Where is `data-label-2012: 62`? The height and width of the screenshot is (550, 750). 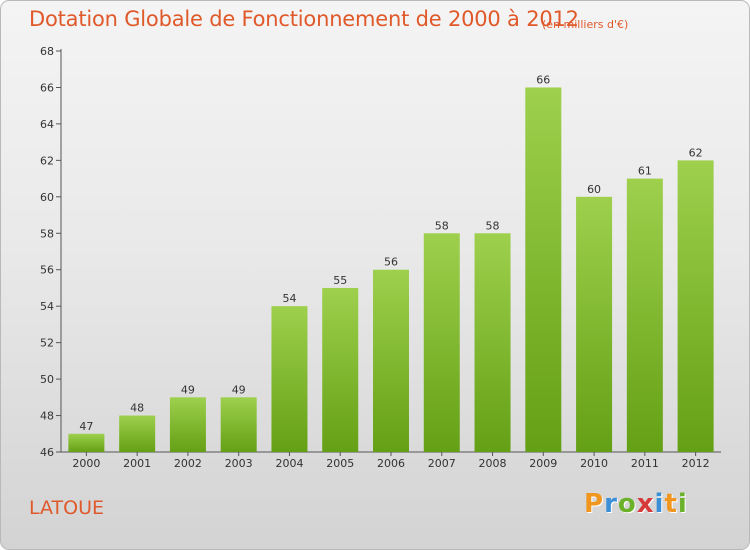 data-label-2012: 62 is located at coordinates (696, 152).